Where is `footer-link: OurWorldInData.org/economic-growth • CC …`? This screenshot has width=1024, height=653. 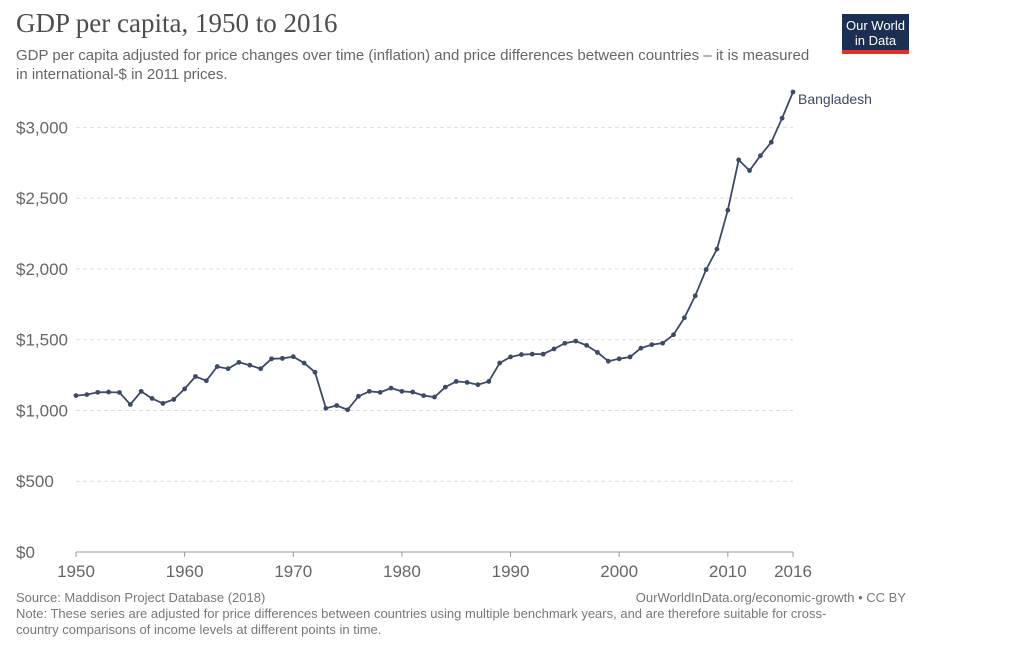
footer-link: OurWorldInData.org/economic-growth • CC … is located at coordinates (770, 597).